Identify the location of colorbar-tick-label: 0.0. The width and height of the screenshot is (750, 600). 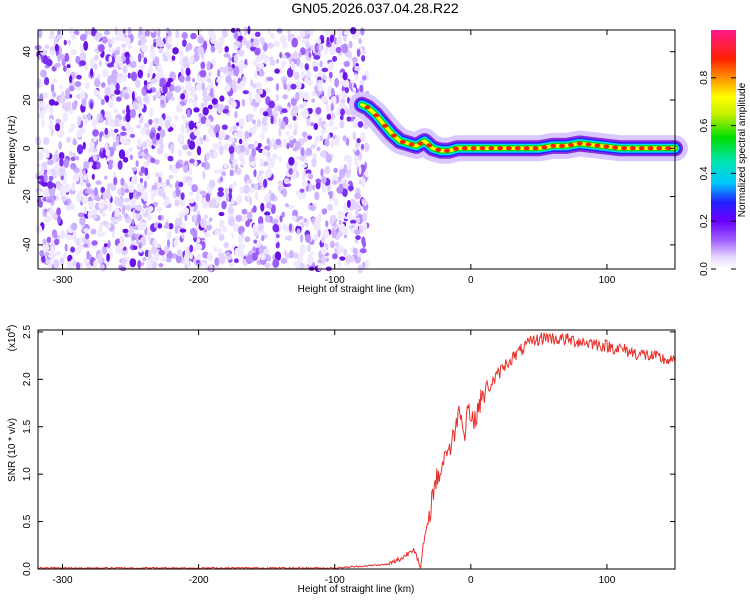
(704, 269).